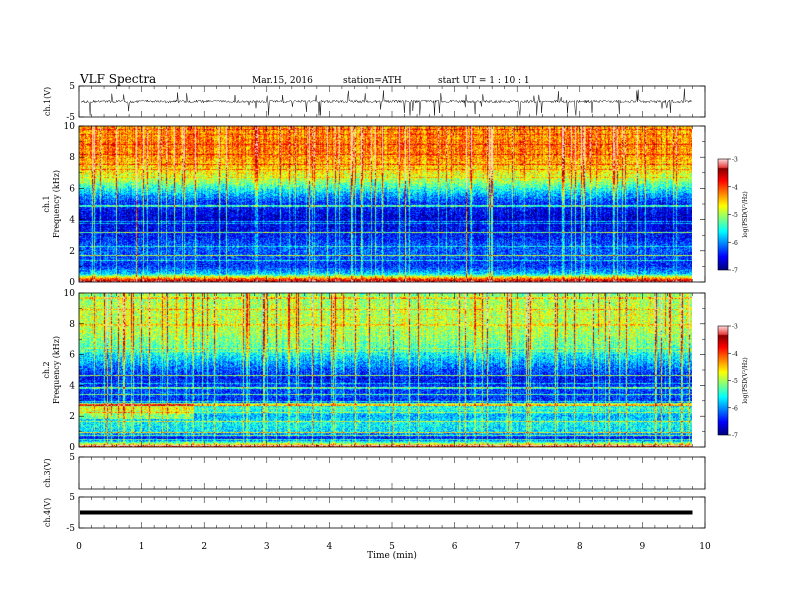 The height and width of the screenshot is (612, 792). I want to click on ch2-spectrogram-colorbar, so click(723, 380).